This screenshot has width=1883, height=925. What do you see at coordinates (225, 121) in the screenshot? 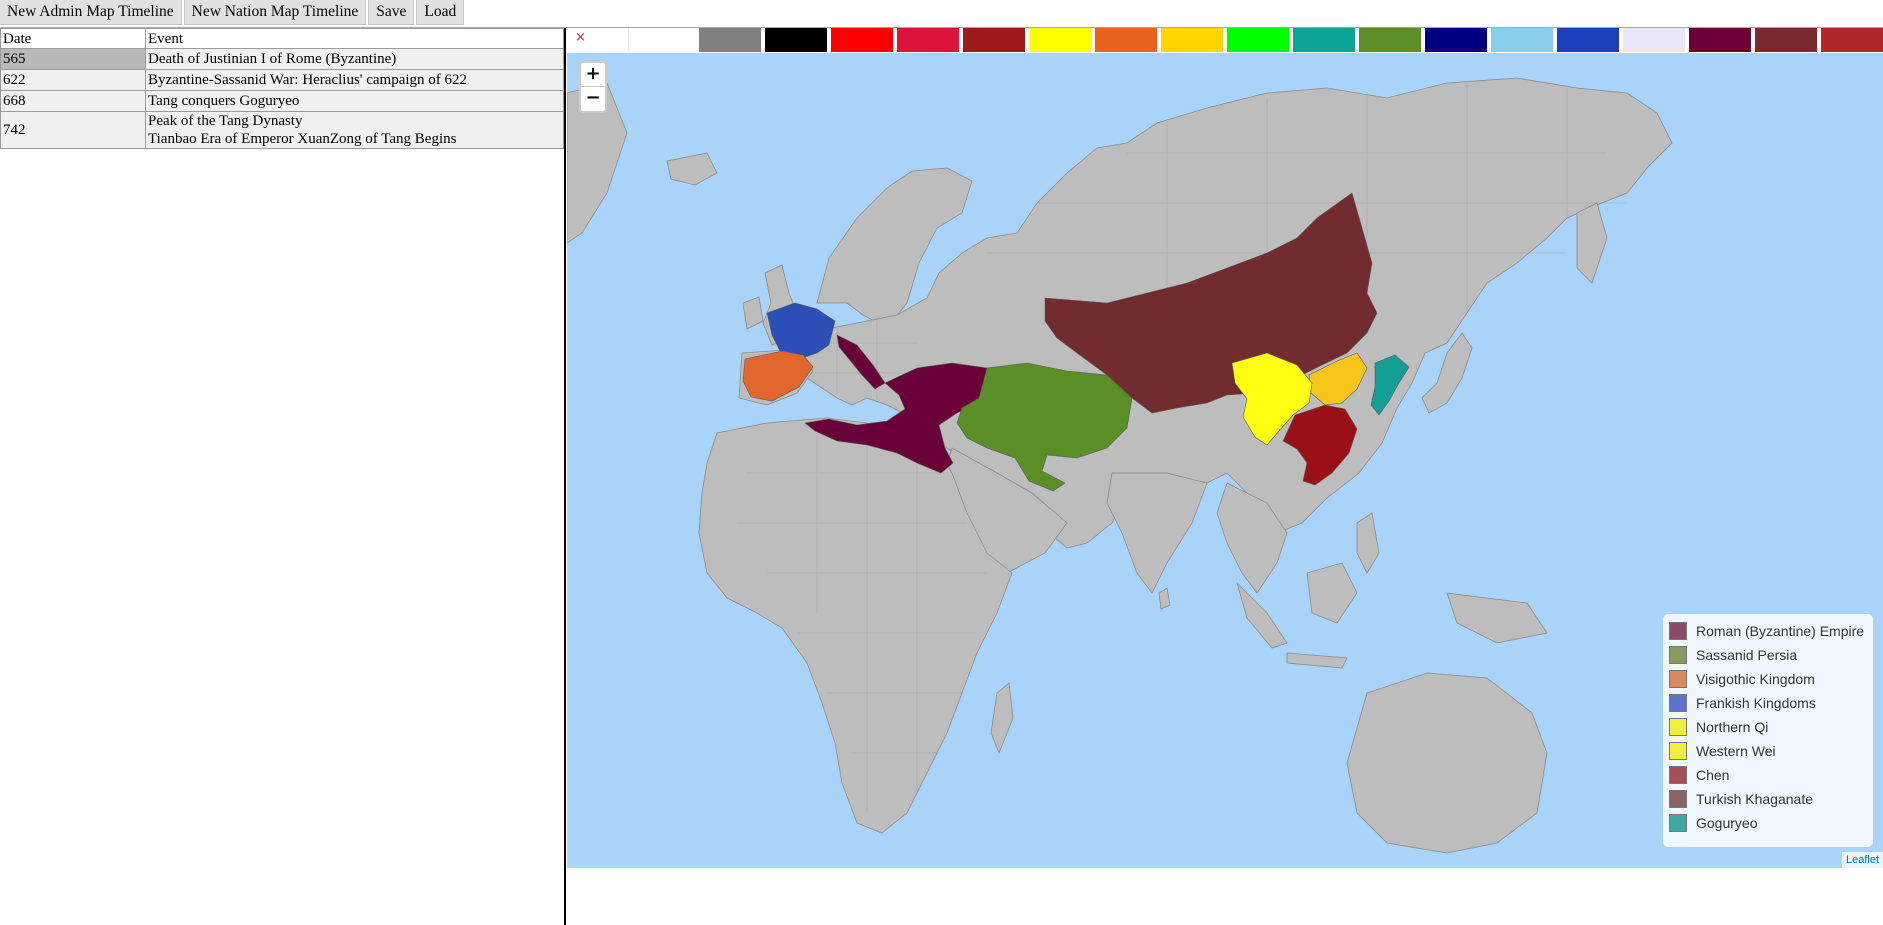
I see `event-text-line: Peak of the Tang Dynasty` at bounding box center [225, 121].